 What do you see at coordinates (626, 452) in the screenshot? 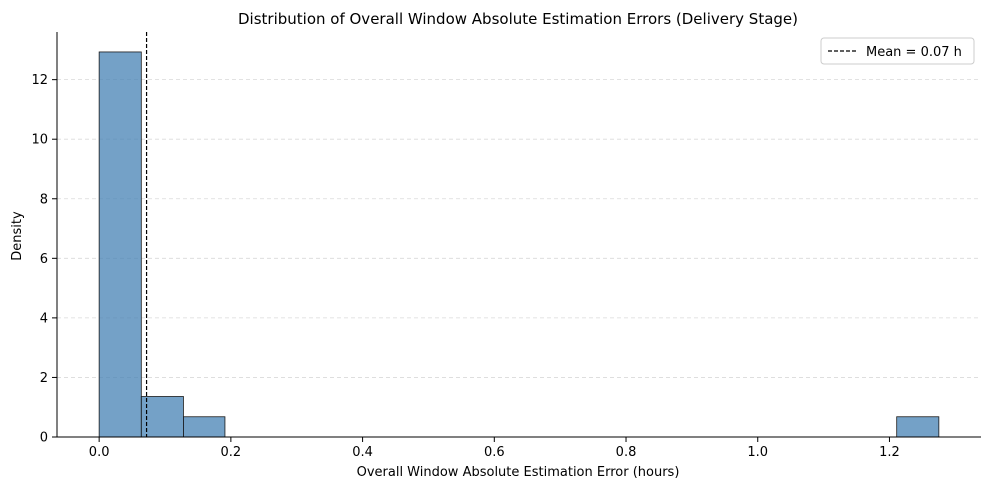
I see `x-tick-label: 0.8` at bounding box center [626, 452].